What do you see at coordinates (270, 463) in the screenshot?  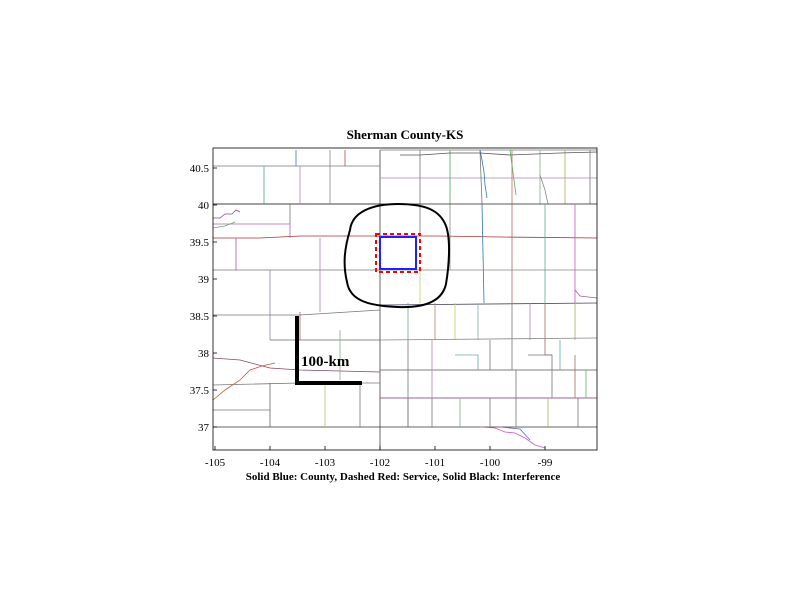 I see `x-tick-label: -104` at bounding box center [270, 463].